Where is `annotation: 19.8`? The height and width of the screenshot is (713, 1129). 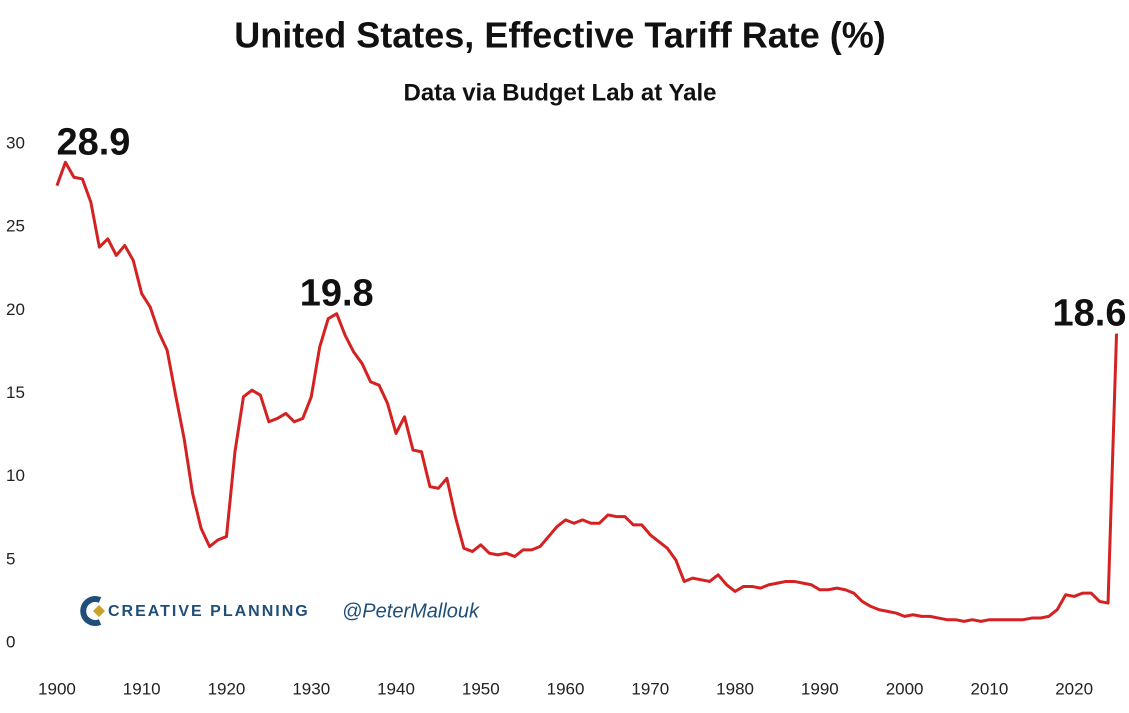 annotation: 19.8 is located at coordinates (337, 294).